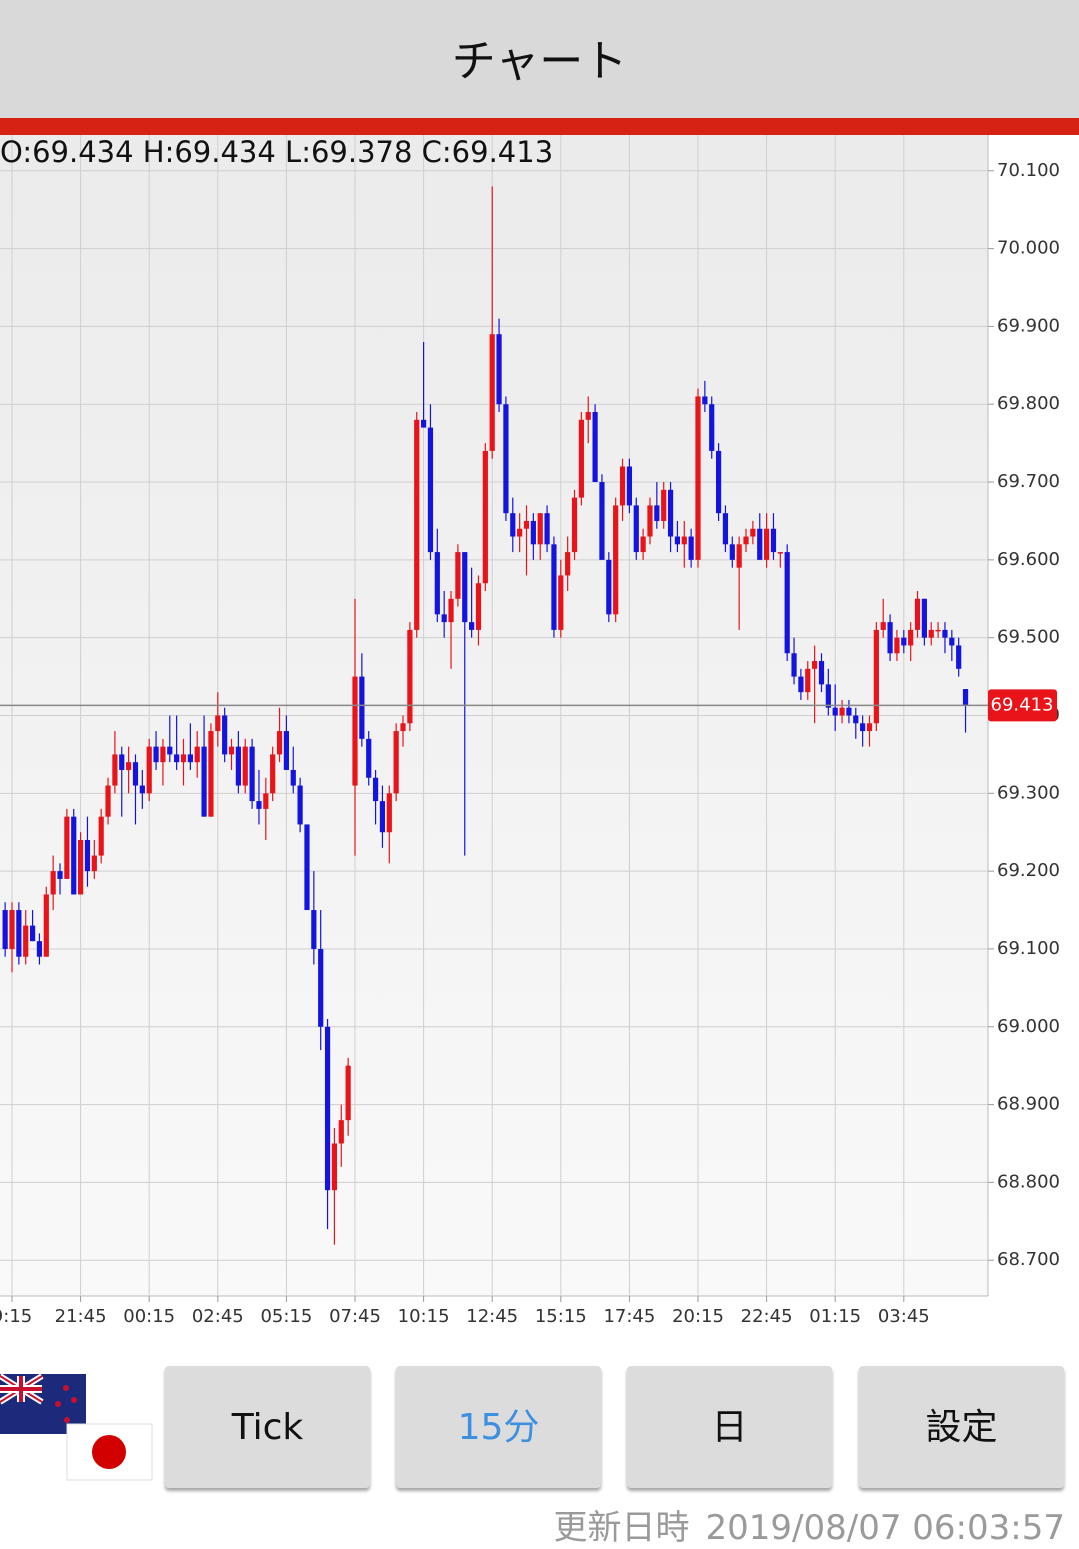 This screenshot has width=1079, height=1549. I want to click on y-tick-label: 69.300, so click(1028, 792).